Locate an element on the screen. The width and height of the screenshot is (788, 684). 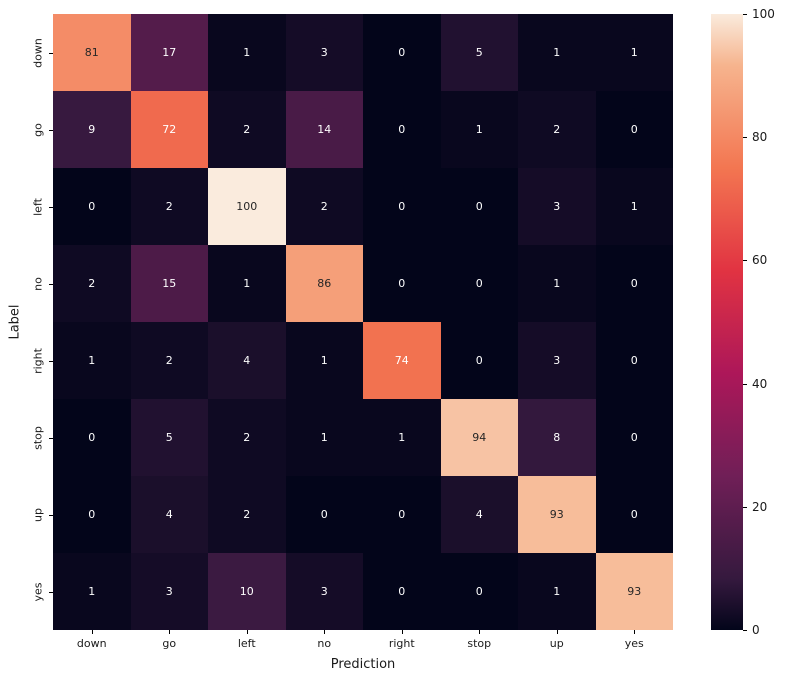
cell-annotation: 100 is located at coordinates (247, 206).